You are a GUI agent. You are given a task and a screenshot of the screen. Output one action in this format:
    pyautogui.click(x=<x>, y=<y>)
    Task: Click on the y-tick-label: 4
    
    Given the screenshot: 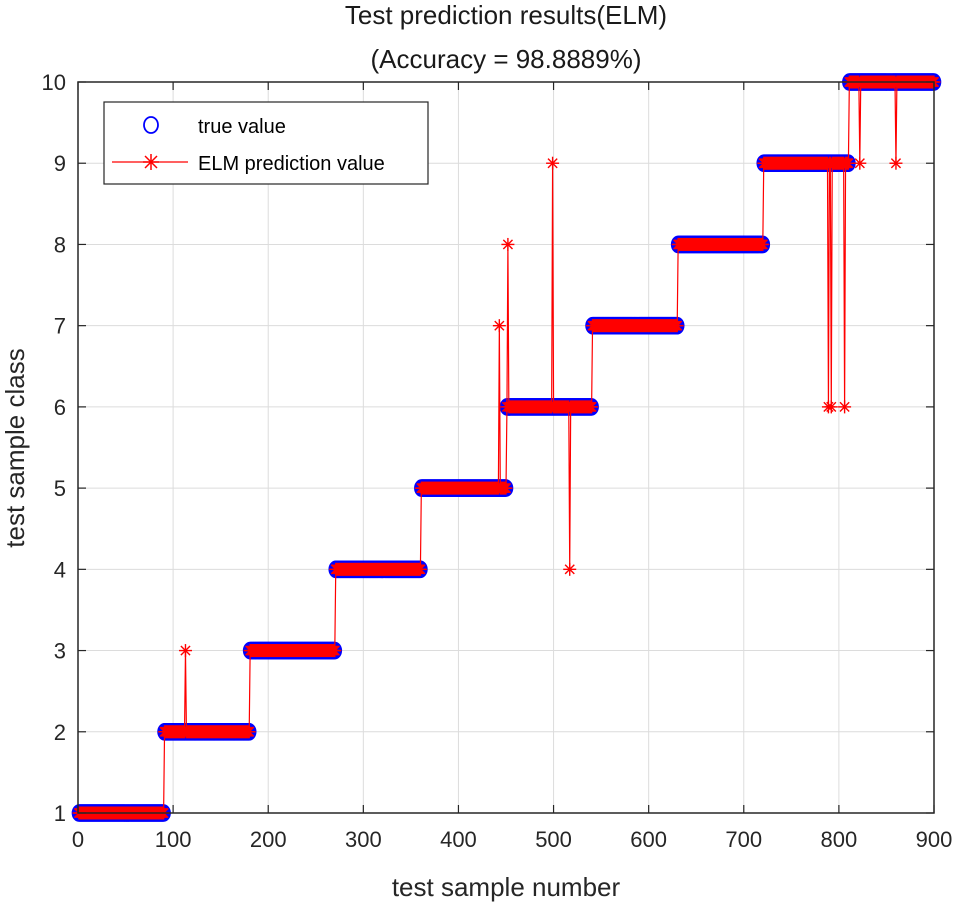 What is the action you would take?
    pyautogui.click(x=60, y=569)
    